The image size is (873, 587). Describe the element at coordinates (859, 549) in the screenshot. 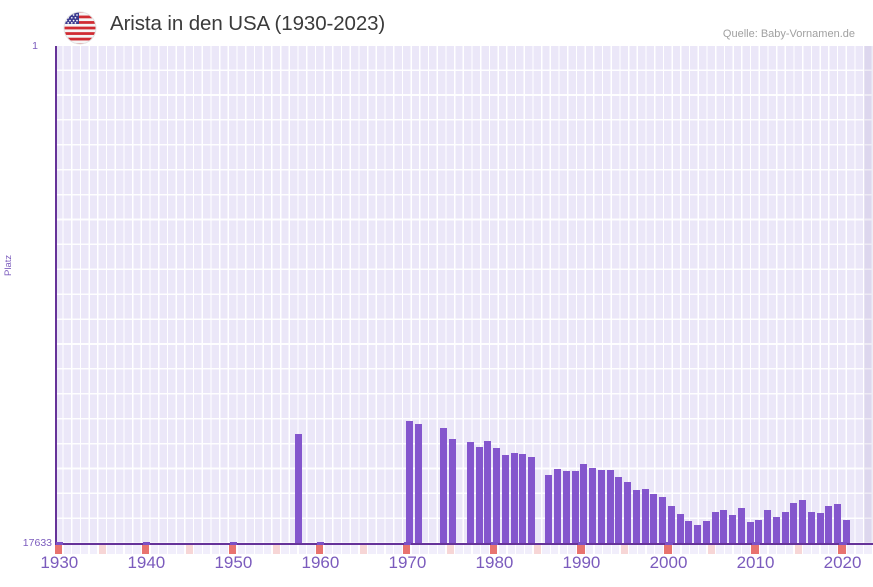

I see `x-marker-2022` at that location.